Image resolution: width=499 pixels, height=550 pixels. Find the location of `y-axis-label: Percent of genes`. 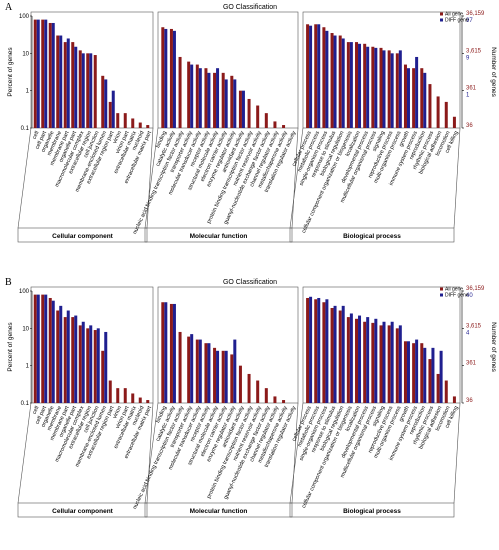

y-axis-label: Percent of genes is located at coordinates (10, 72).